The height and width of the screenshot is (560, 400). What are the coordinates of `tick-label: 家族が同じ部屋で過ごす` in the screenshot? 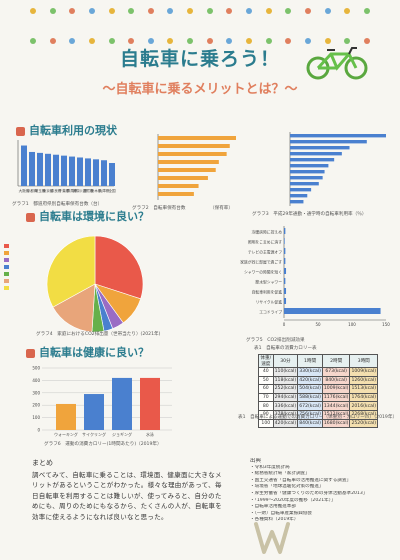 It's located at (261, 262).